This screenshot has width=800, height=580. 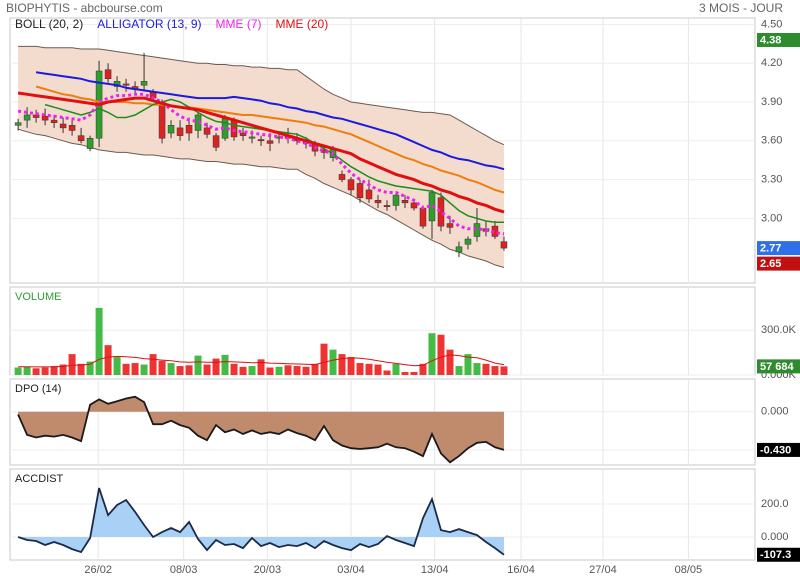 I want to click on y-tick-label: 300.0K, so click(x=779, y=330).